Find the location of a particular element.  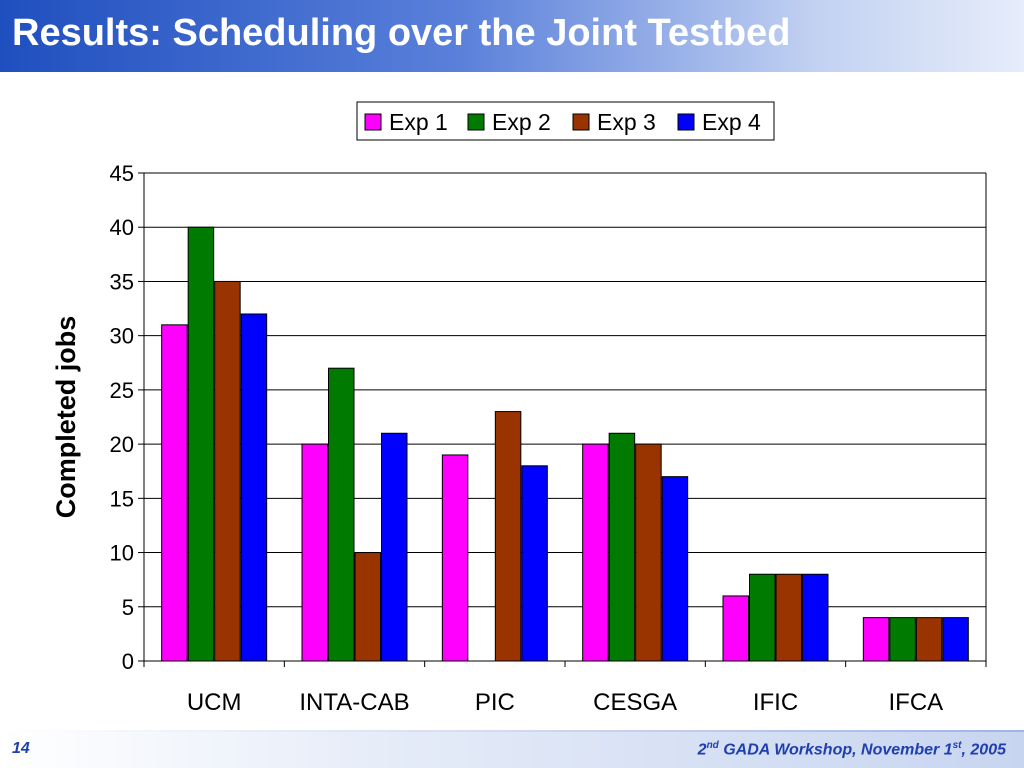

y-tick-label: 35 is located at coordinates (122, 281).